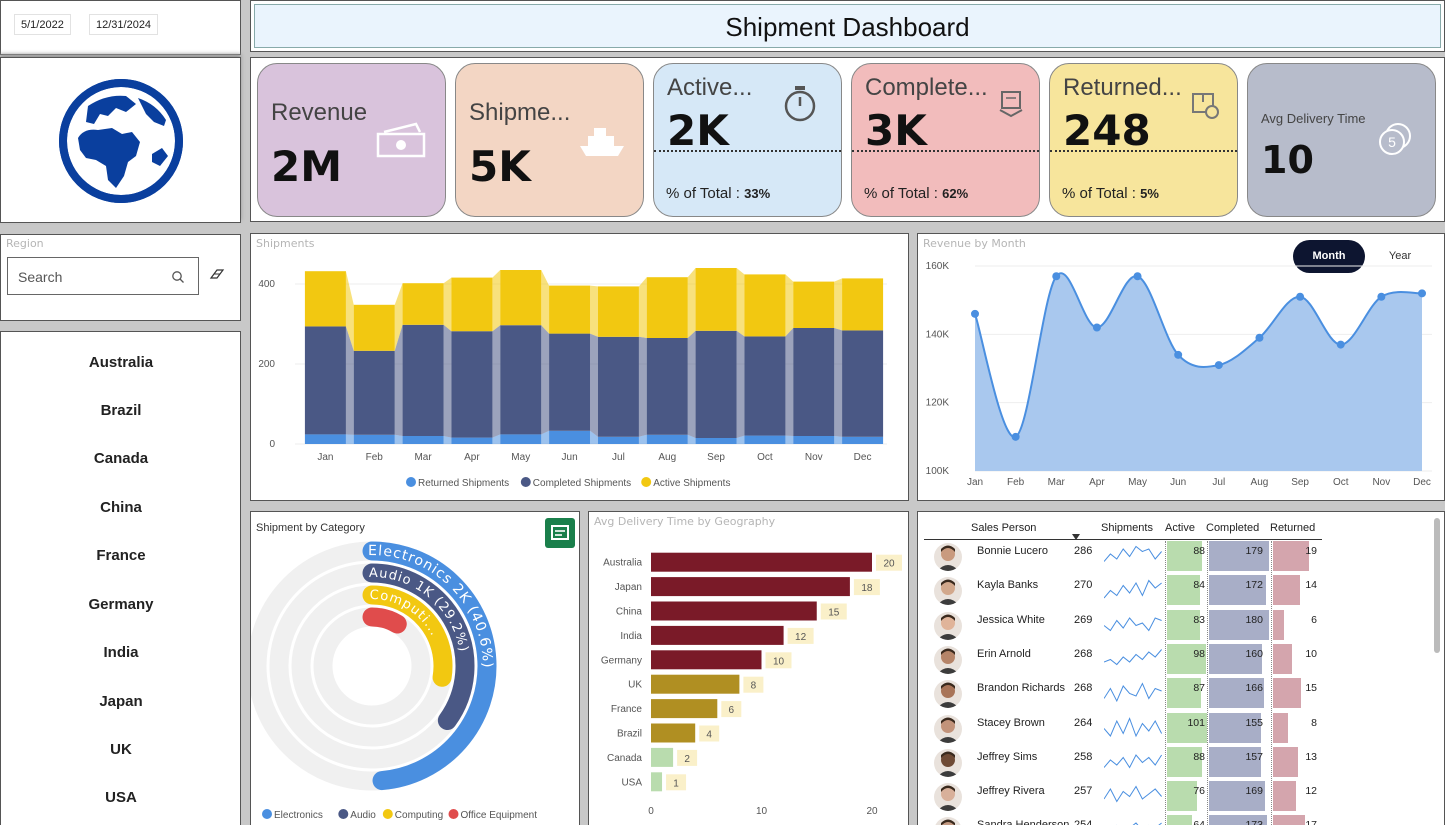  What do you see at coordinates (1134, 820) in the screenshot?
I see `table-row: Sandra Henderson 254 64 173 17` at bounding box center [1134, 820].